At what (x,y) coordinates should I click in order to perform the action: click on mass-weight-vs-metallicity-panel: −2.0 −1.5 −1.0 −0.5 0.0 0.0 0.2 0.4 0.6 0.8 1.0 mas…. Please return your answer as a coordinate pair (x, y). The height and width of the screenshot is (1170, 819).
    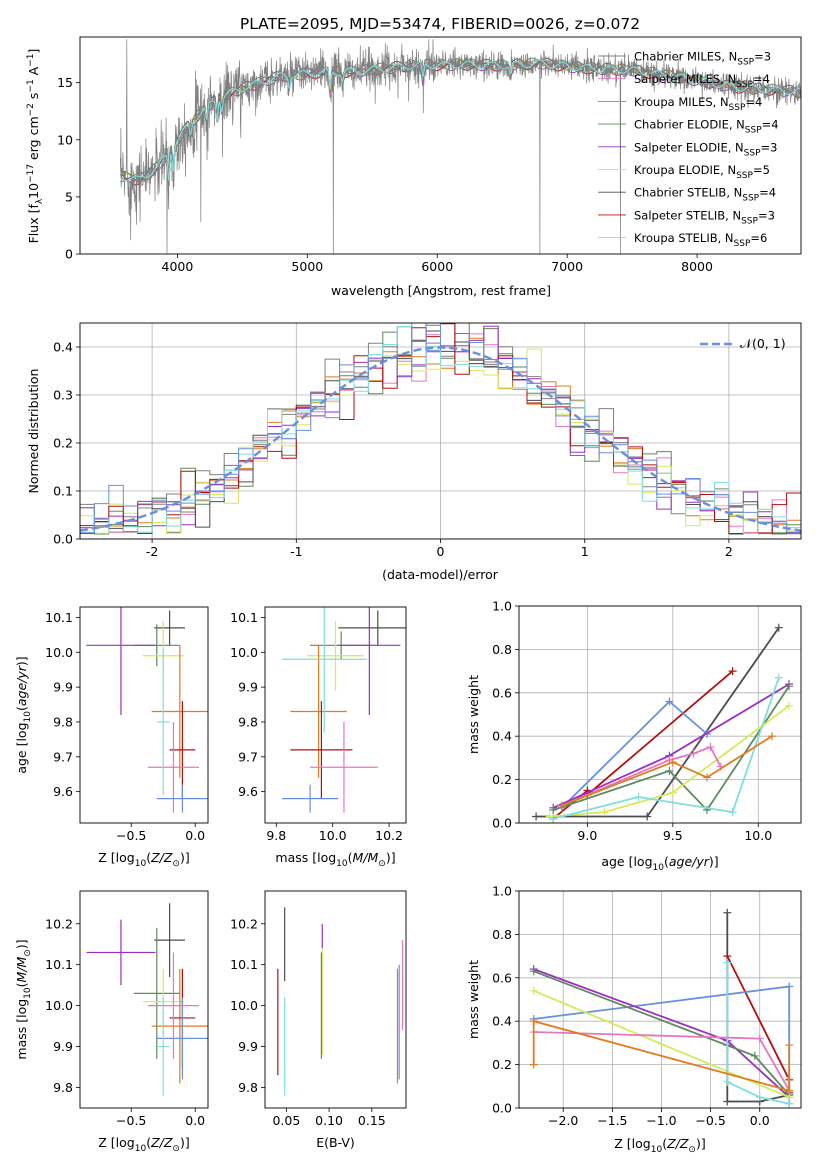
    Looking at the image, I should click on (634, 1019).